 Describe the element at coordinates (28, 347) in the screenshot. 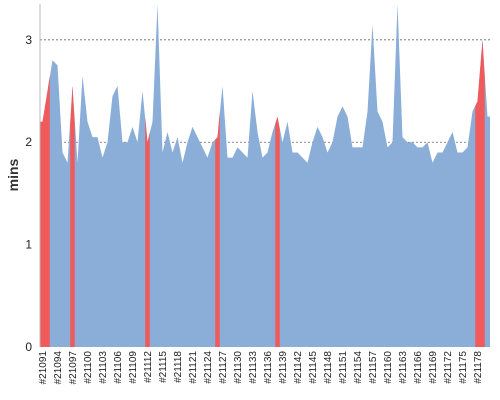

I see `y-tick-label: 0` at that location.